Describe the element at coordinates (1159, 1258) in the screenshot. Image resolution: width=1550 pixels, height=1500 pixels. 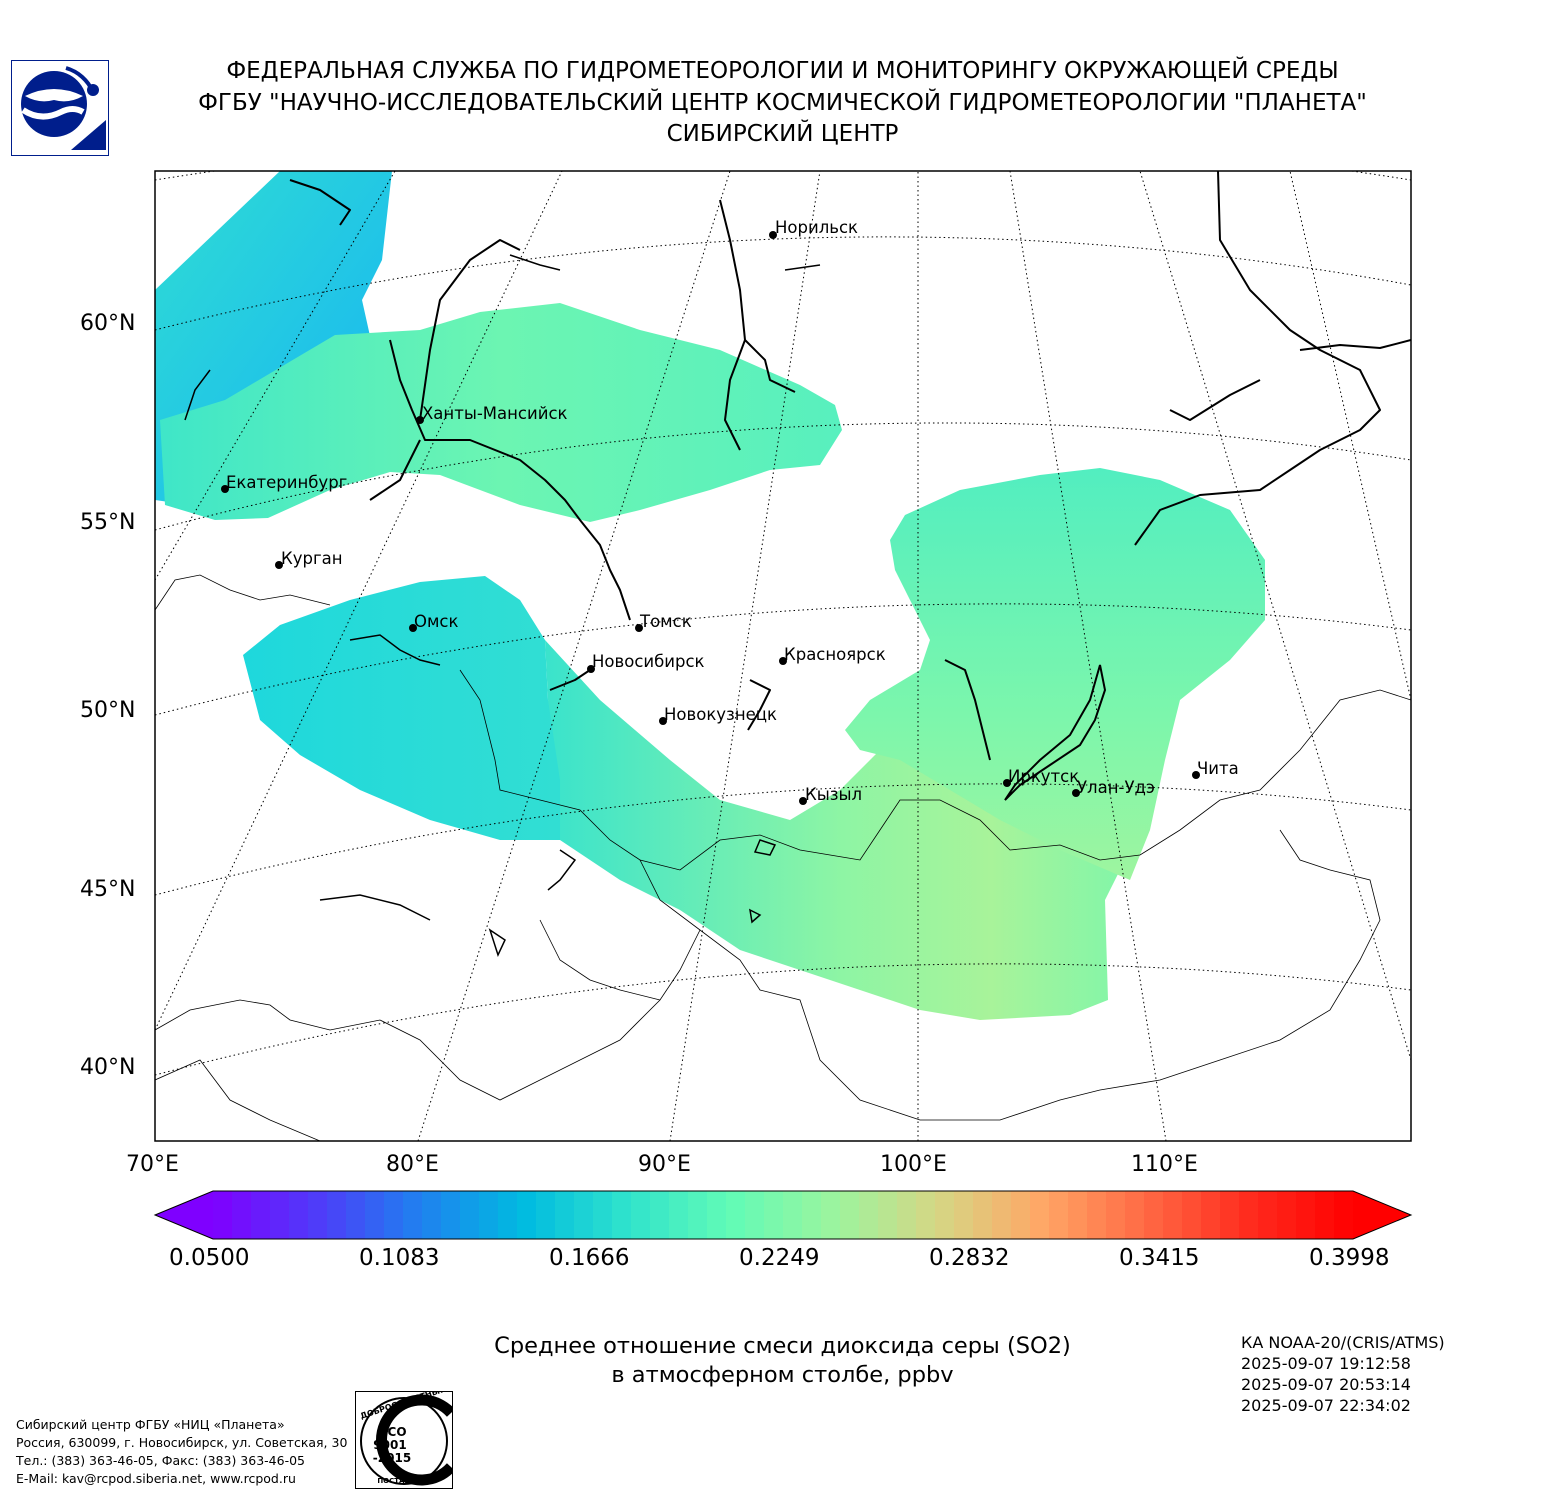
I see `colorbar-tick-5: 0.3415` at that location.